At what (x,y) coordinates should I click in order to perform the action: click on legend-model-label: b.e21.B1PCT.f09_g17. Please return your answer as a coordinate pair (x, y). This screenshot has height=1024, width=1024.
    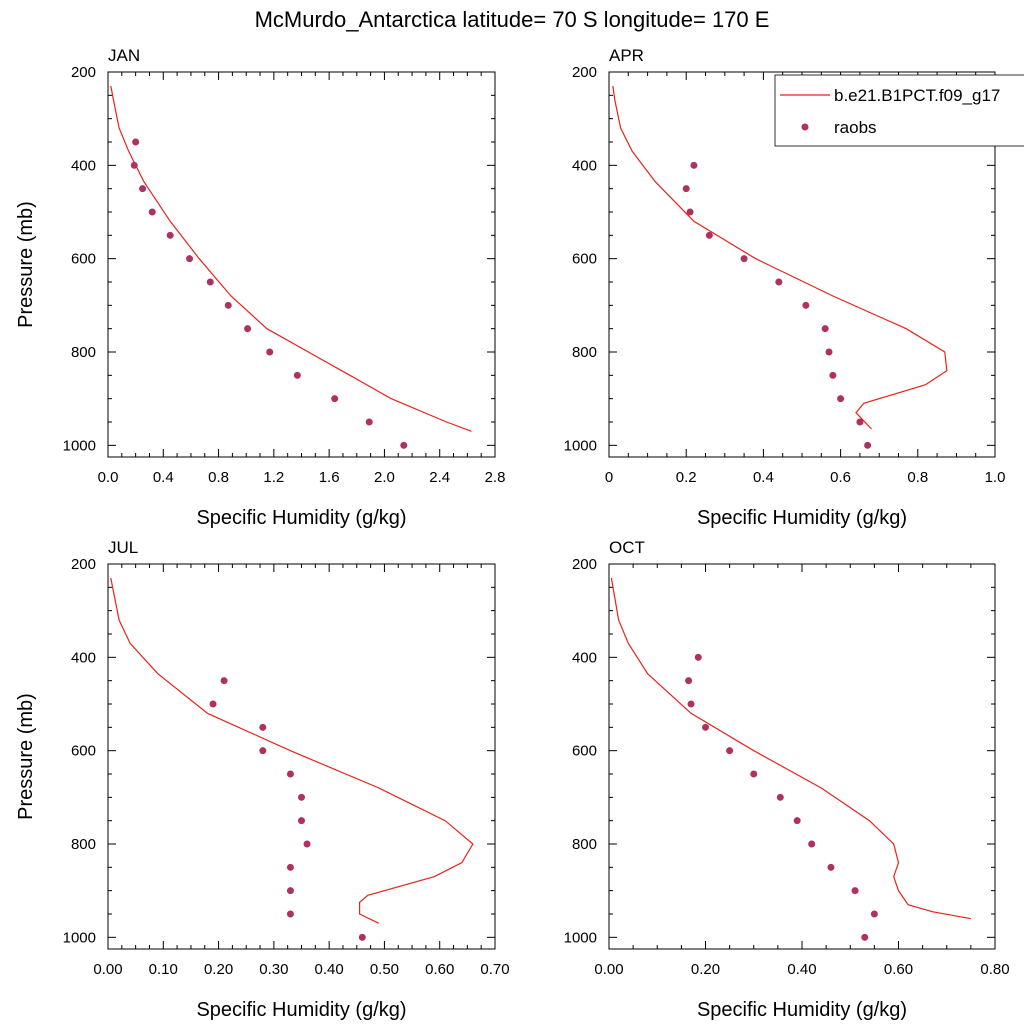
    Looking at the image, I should click on (917, 95).